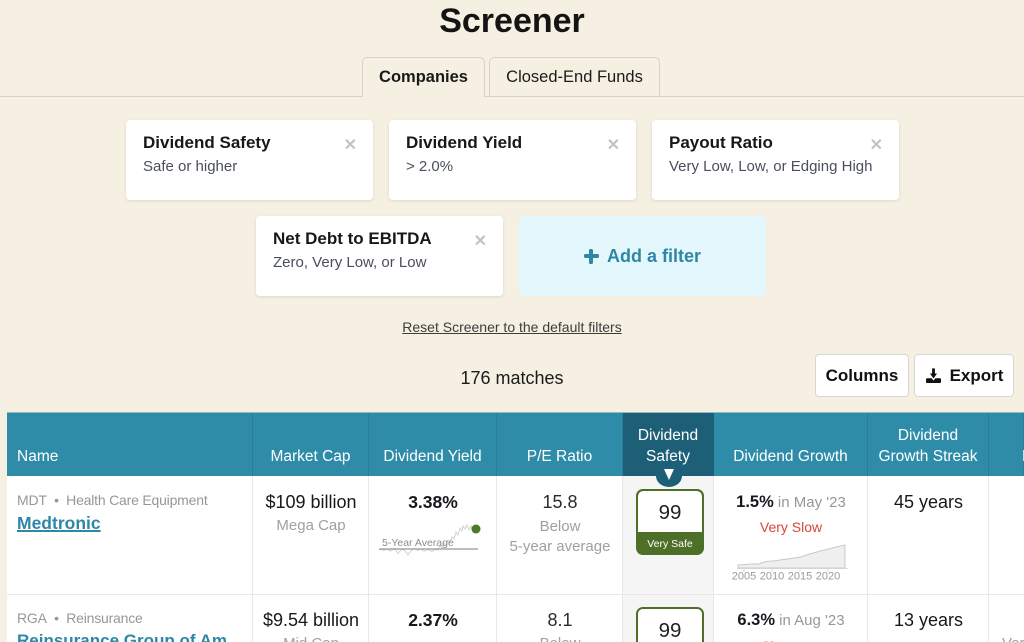 The width and height of the screenshot is (1024, 642). Describe the element at coordinates (418, 543) in the screenshot. I see `svg-text: 5-Year Average` at that location.